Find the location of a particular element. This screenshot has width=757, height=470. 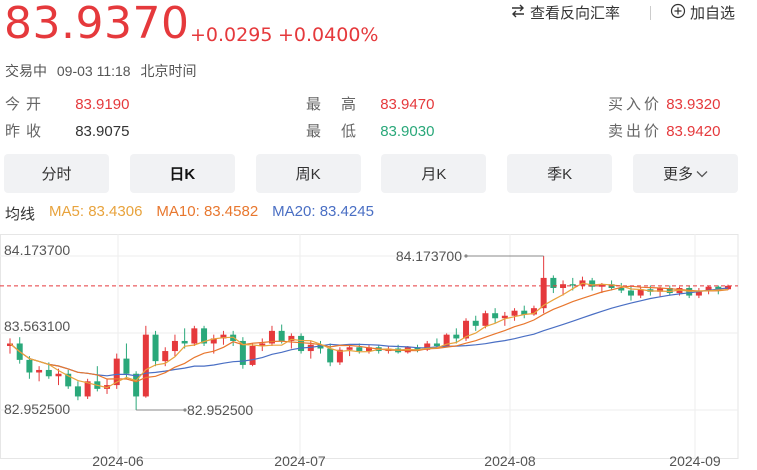

x-tick-label: 2024-08 is located at coordinates (510, 461).